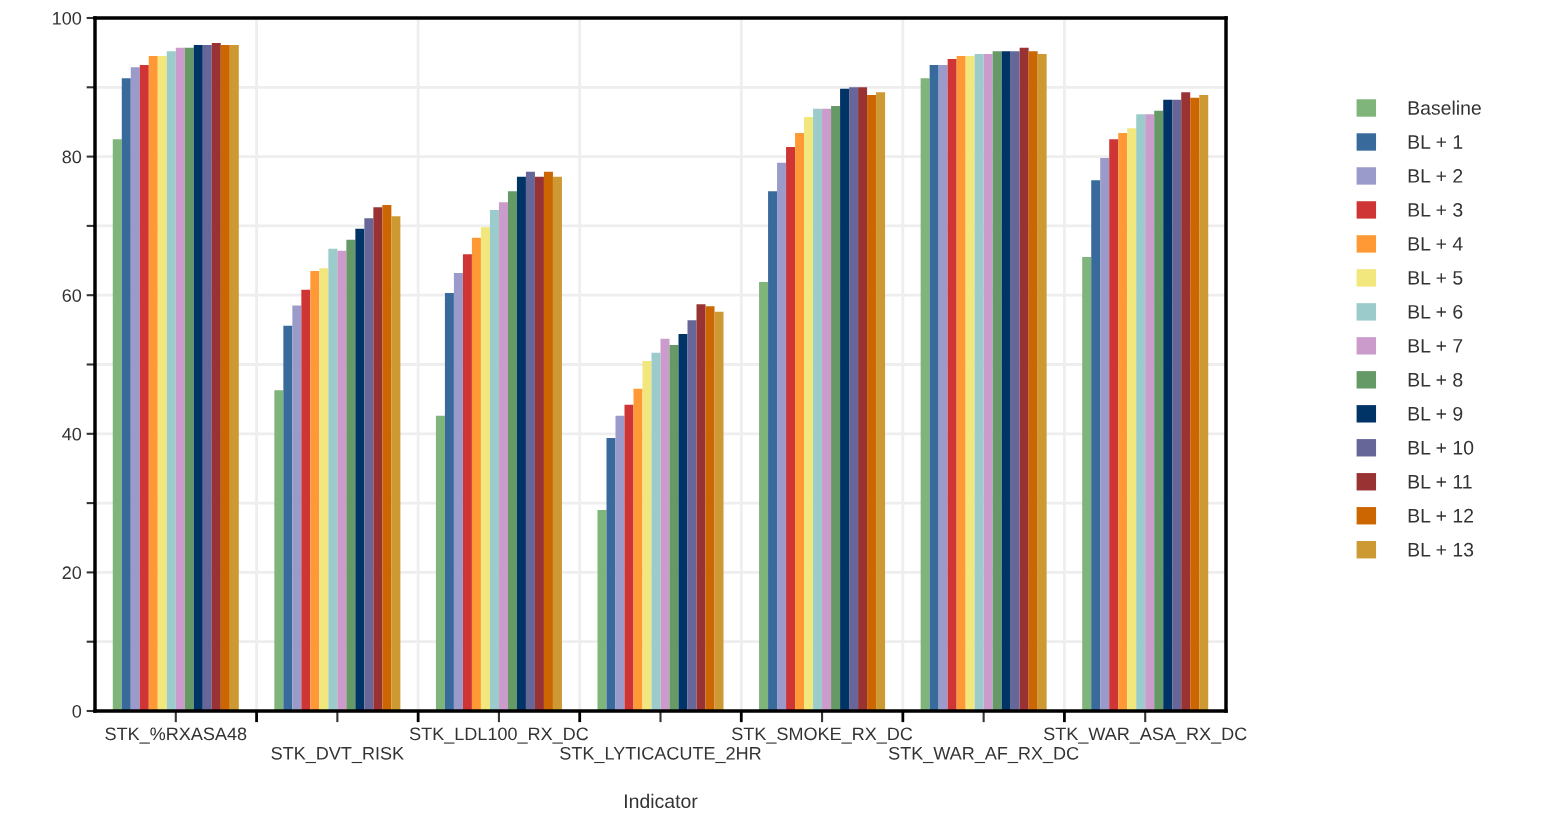 The image size is (1550, 836). What do you see at coordinates (1435, 210) in the screenshot?
I see `legend-label: BL + 3` at bounding box center [1435, 210].